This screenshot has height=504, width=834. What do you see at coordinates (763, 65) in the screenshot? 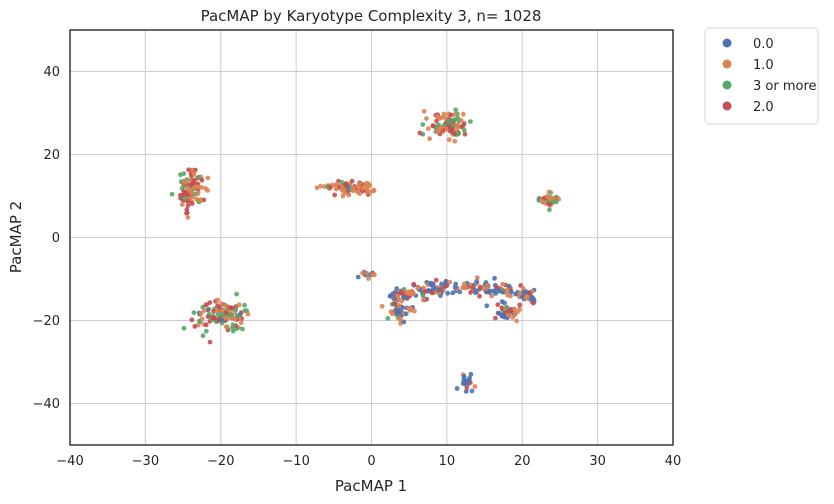
I see `legend-label: 1.0` at bounding box center [763, 65].